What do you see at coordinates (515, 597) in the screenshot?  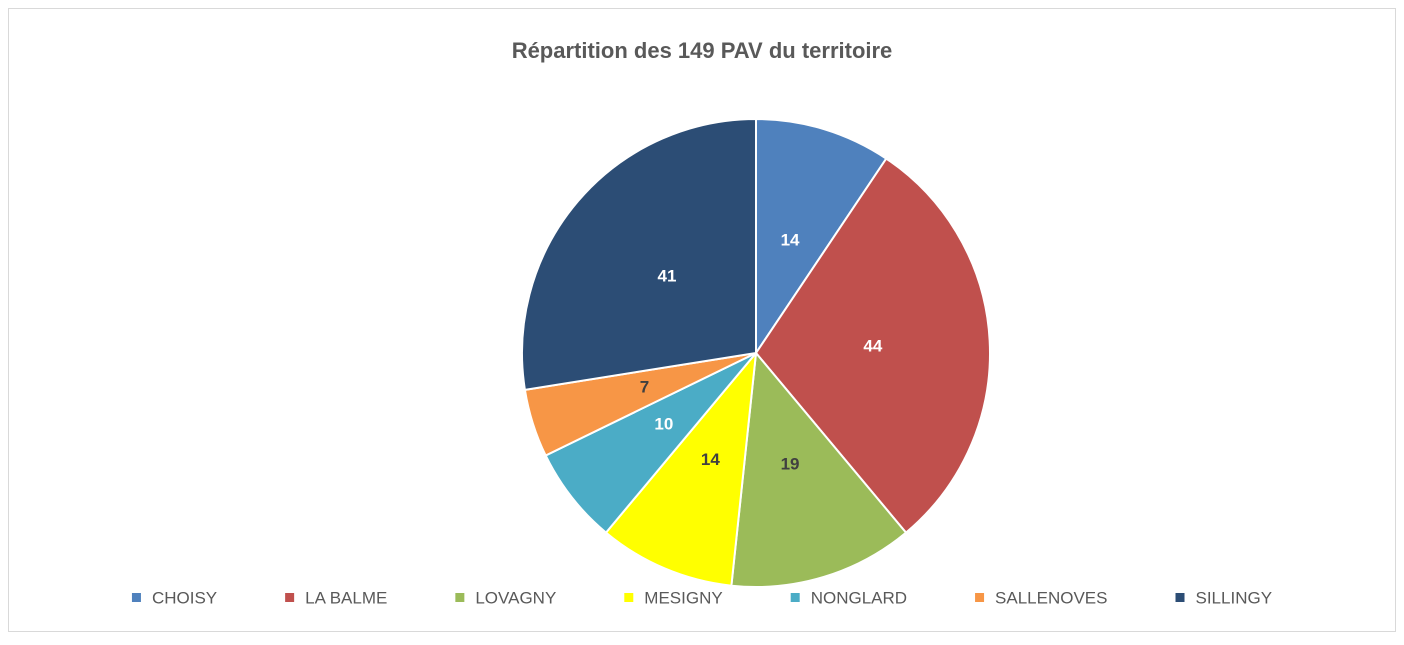 I see `legend-label: LOVAGNY` at bounding box center [515, 597].